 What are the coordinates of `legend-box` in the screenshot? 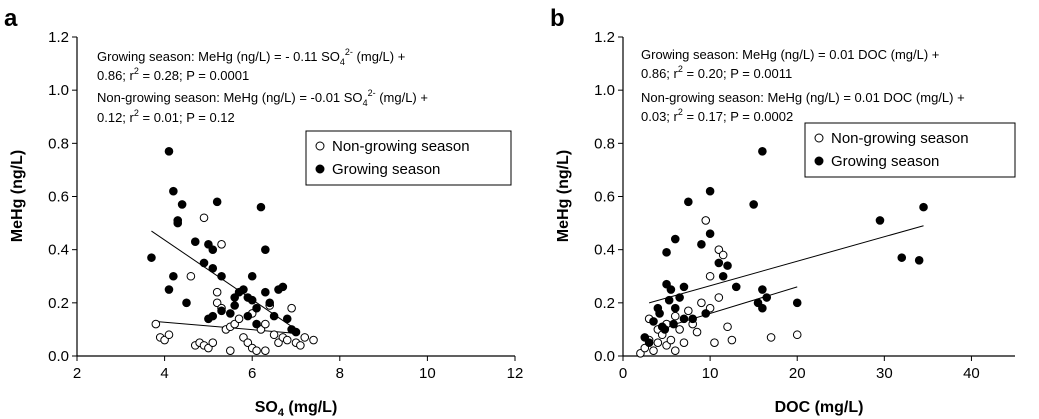 It's located at (910, 150).